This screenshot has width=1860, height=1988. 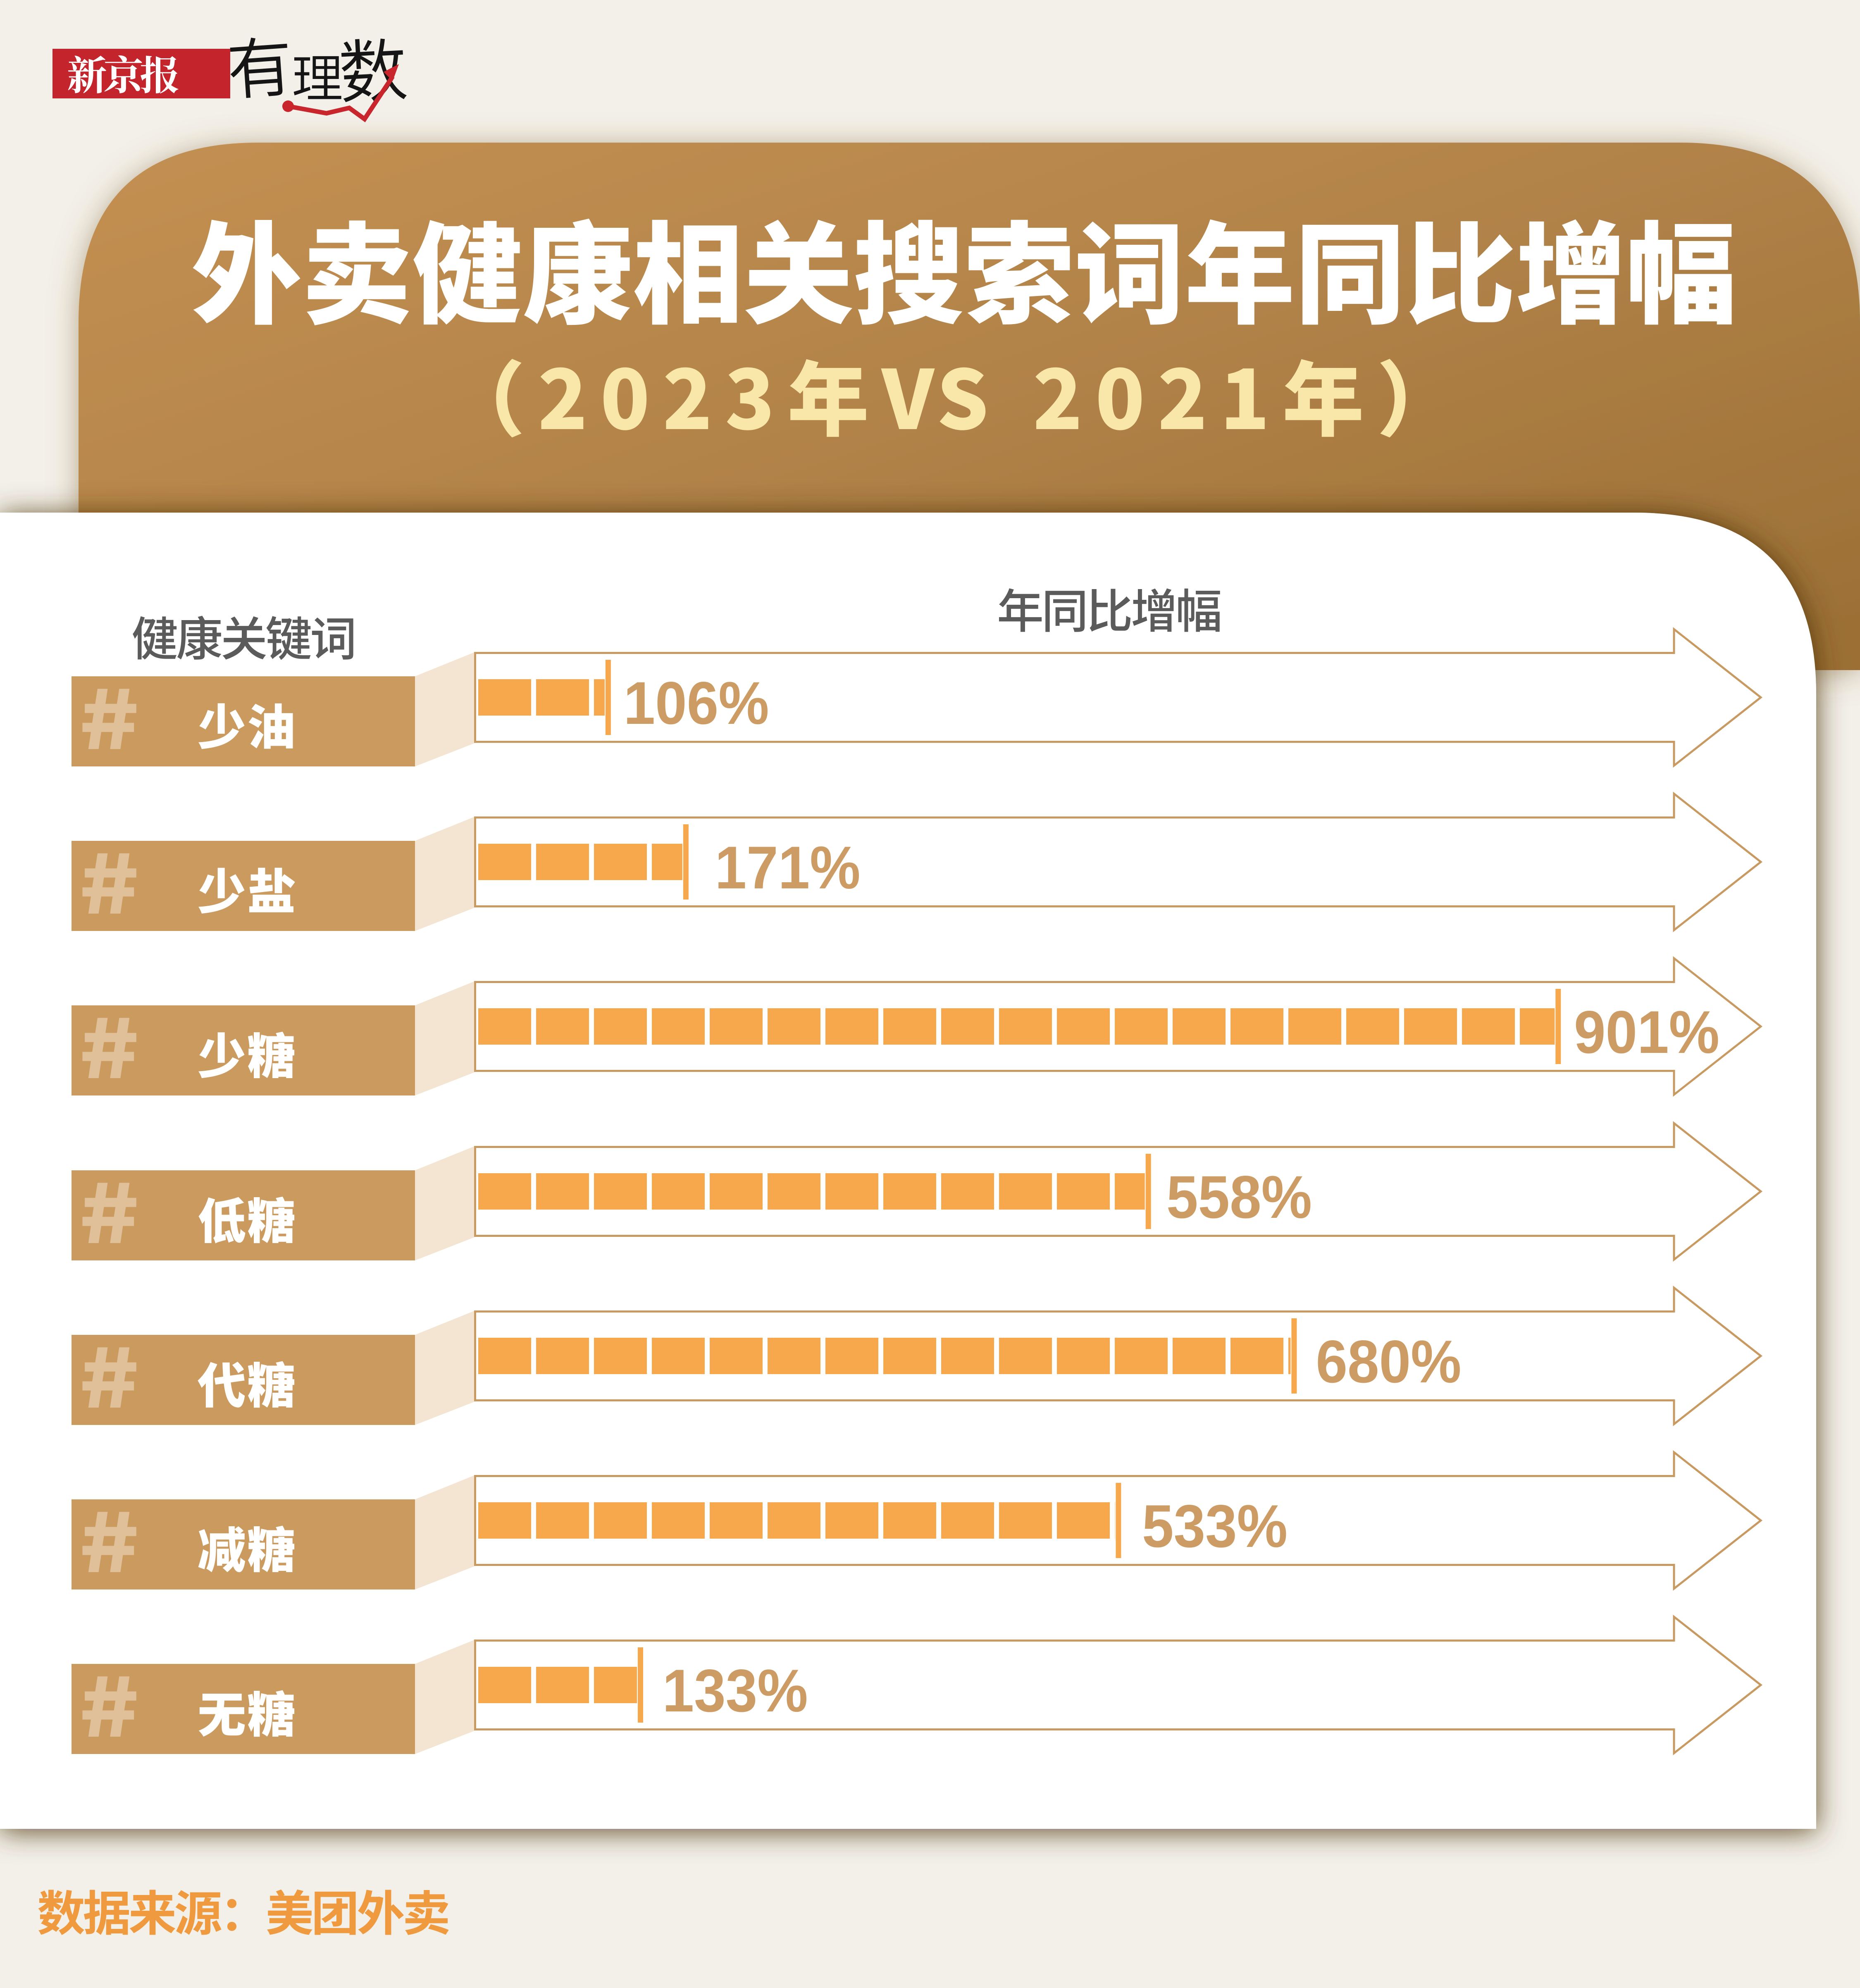 What do you see at coordinates (247, 1217) in the screenshot?
I see `svg-text: 低糖` at bounding box center [247, 1217].